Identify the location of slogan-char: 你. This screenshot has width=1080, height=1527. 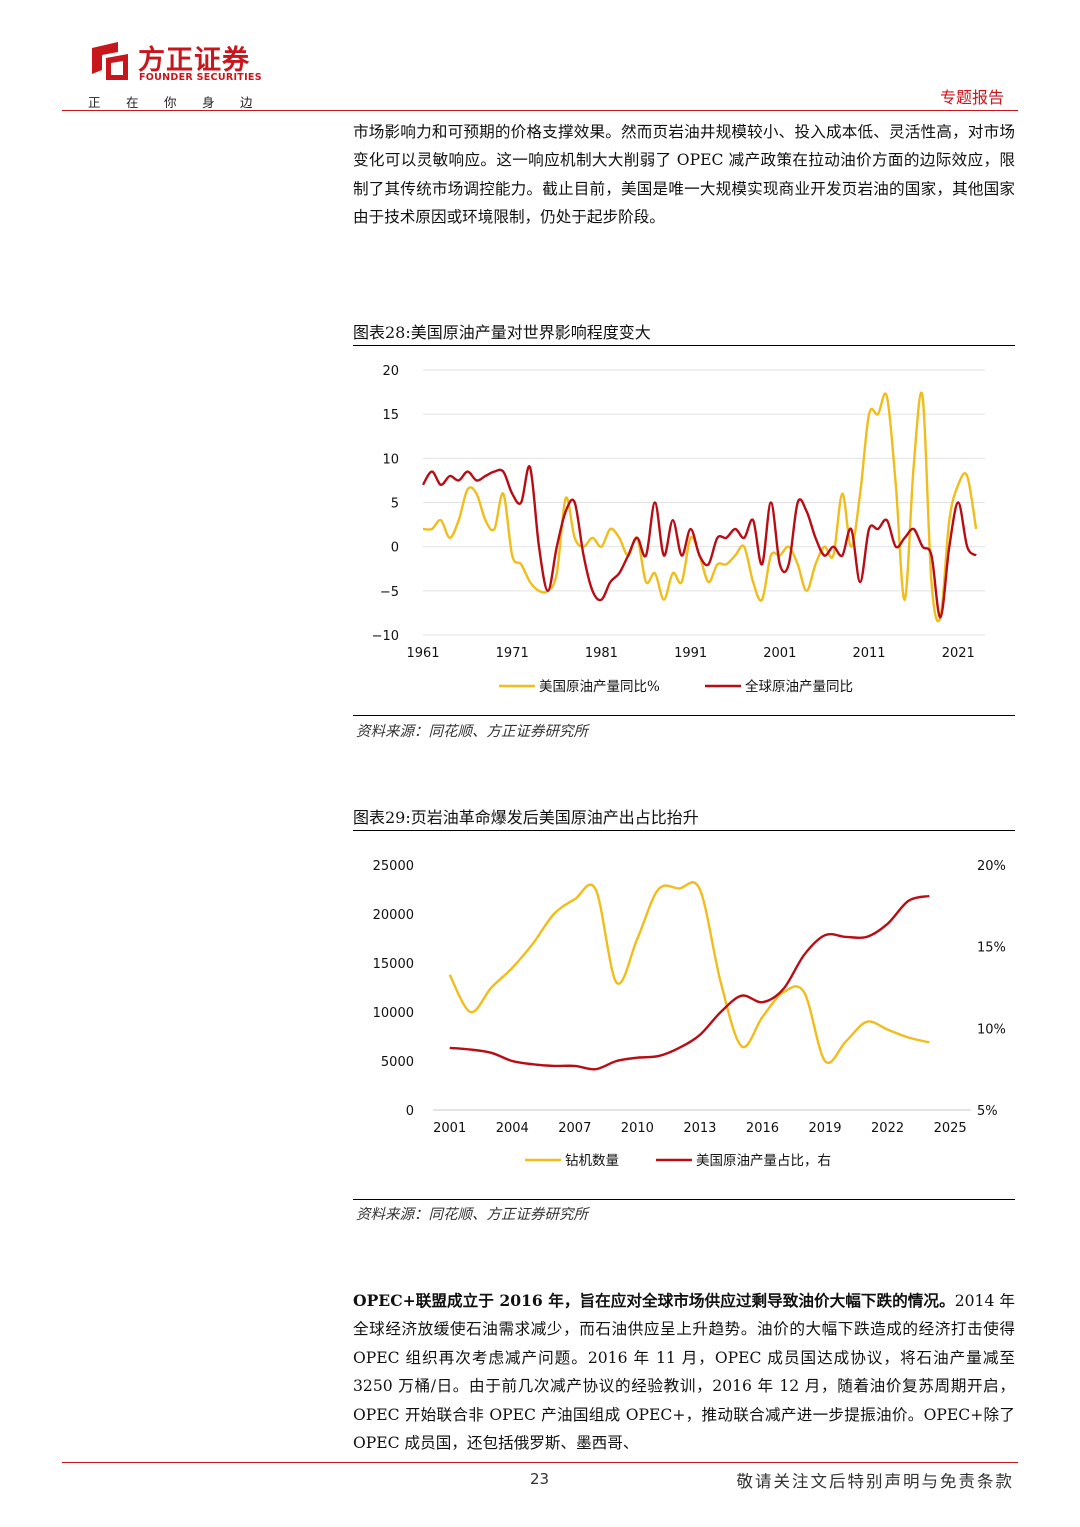
(170, 102).